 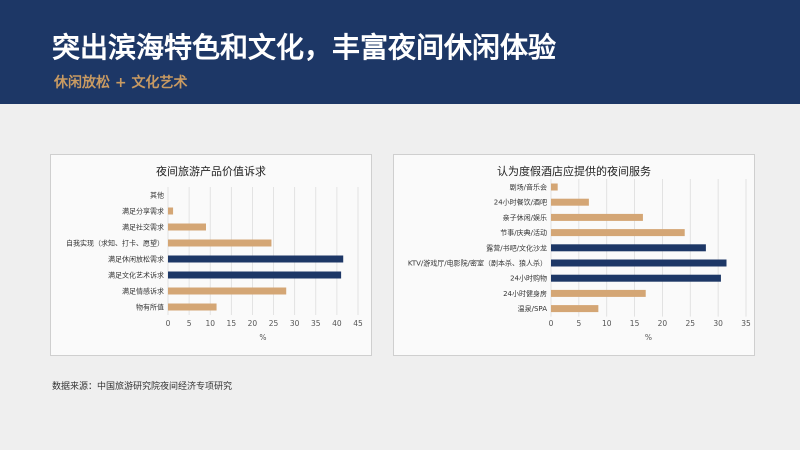 What do you see at coordinates (516, 247) in the screenshot?
I see `category-label: 露营/书吧/文化沙龙` at bounding box center [516, 247].